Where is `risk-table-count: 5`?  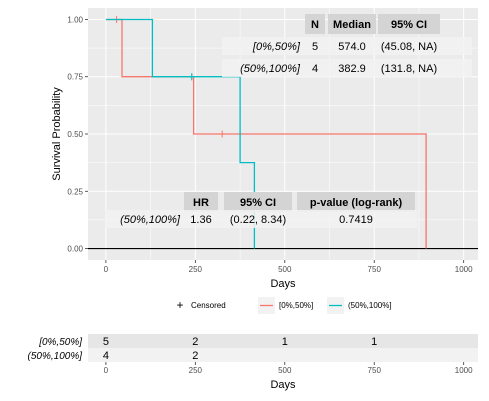 risk-table-count: 5 is located at coordinates (106, 342).